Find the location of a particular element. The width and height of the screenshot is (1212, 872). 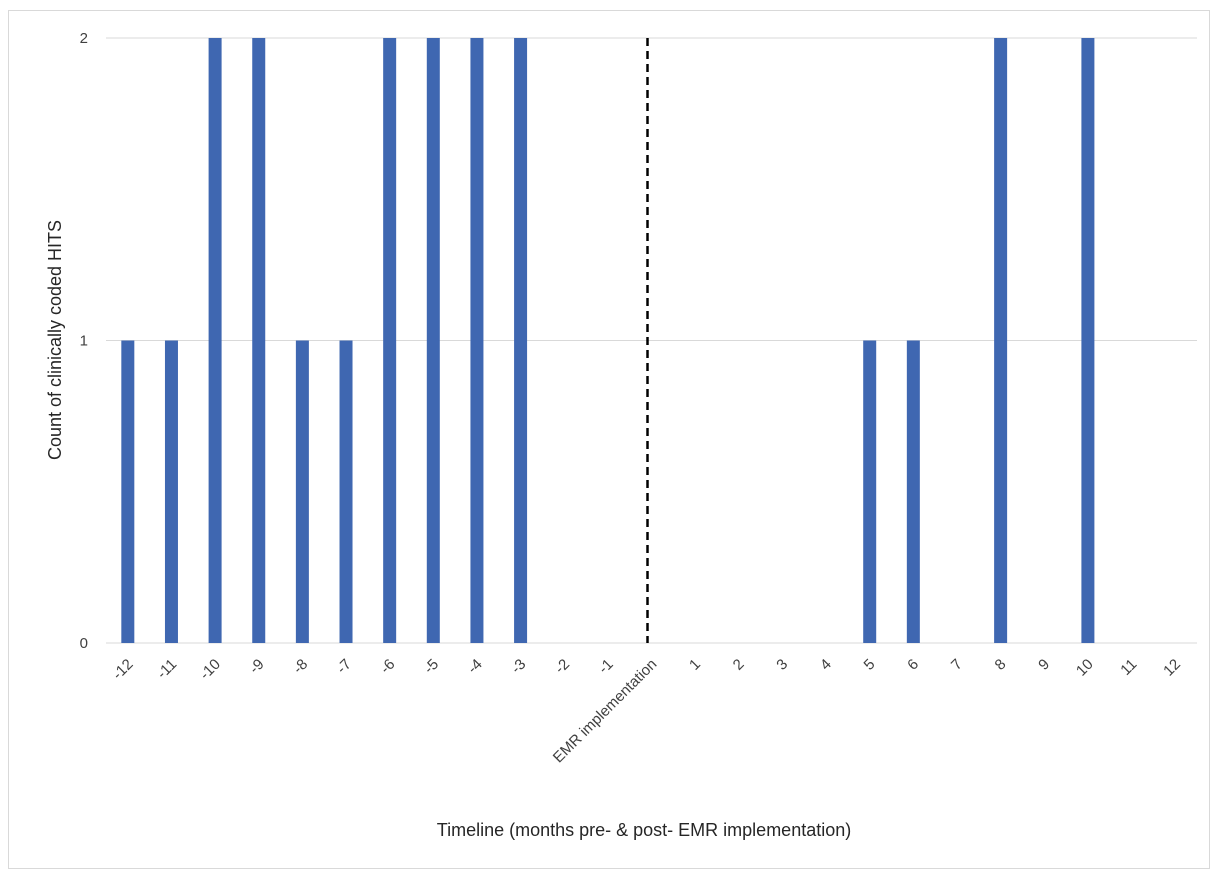

bar--7 is located at coordinates (346, 491).